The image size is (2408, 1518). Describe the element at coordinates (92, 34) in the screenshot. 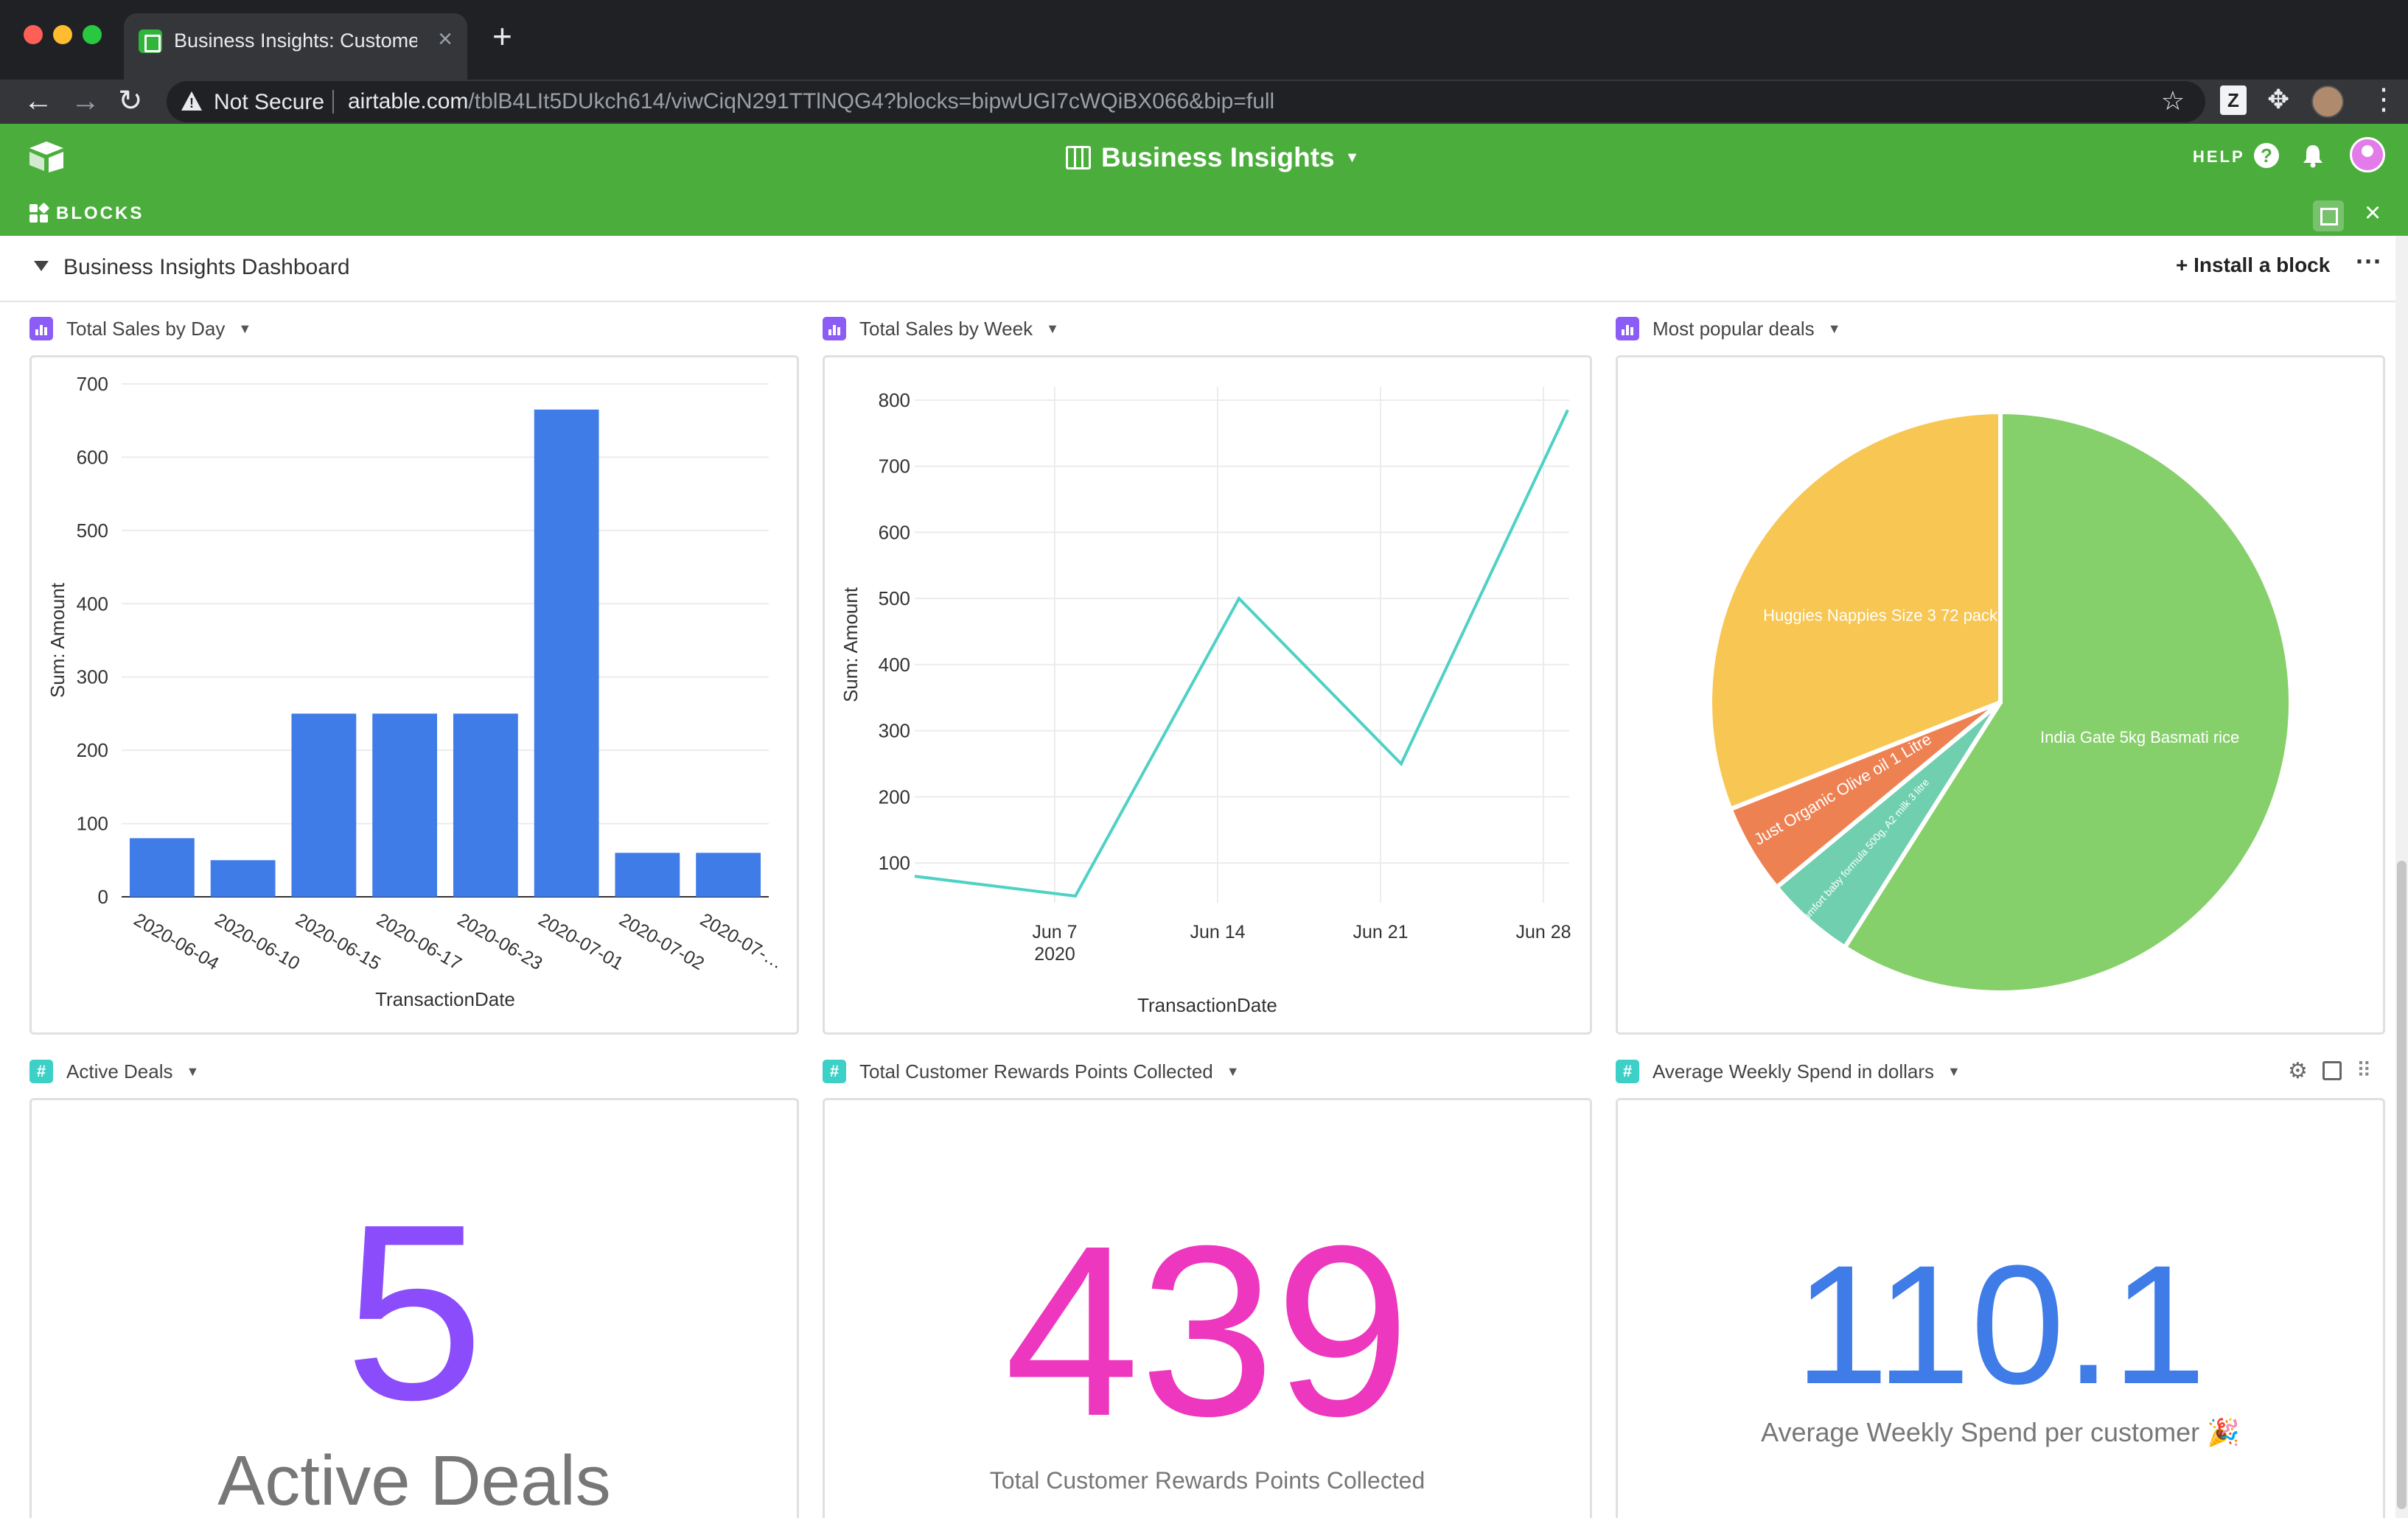

I see `maximize-window-button` at that location.